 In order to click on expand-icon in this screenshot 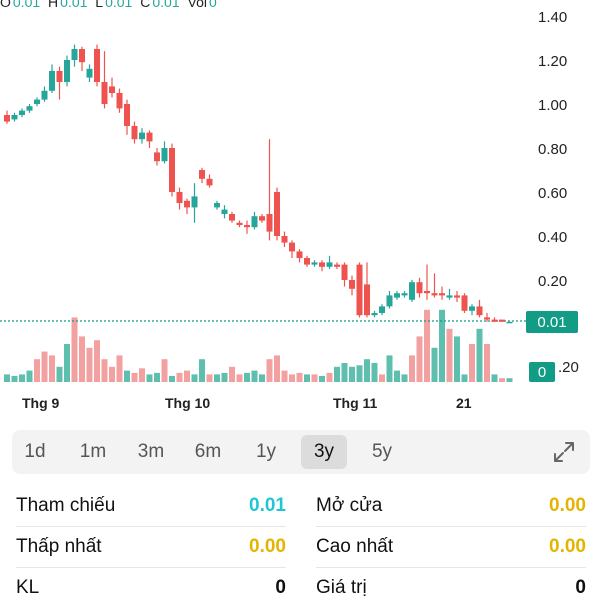, I will do `click(564, 452)`.